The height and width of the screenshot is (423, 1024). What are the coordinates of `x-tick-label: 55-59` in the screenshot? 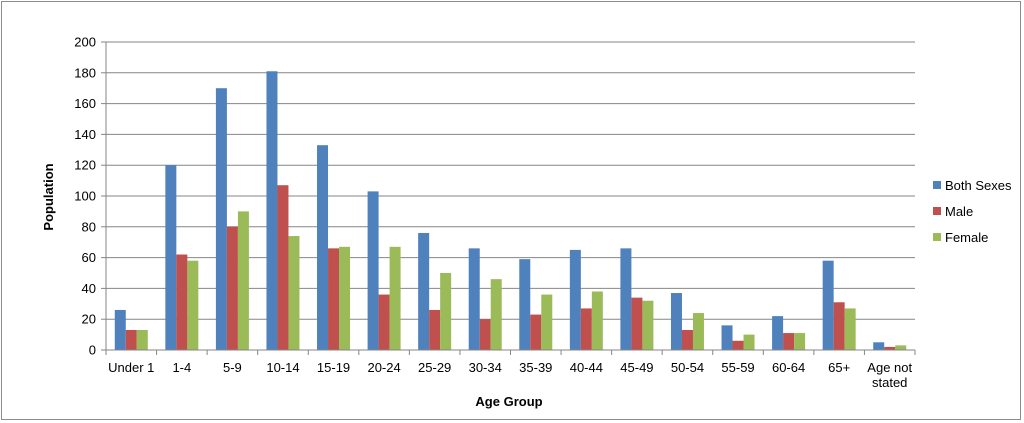 It's located at (737, 367).